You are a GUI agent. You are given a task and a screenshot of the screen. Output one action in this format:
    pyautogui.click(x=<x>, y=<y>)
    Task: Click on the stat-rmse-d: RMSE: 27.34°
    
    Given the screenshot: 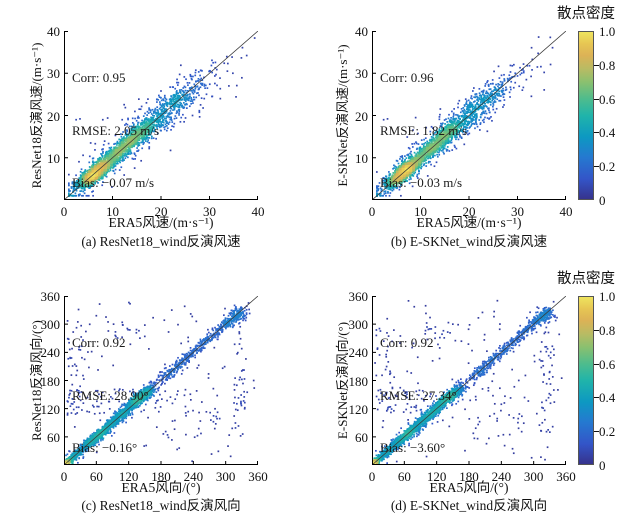 What is the action you would take?
    pyautogui.click(x=418, y=395)
    